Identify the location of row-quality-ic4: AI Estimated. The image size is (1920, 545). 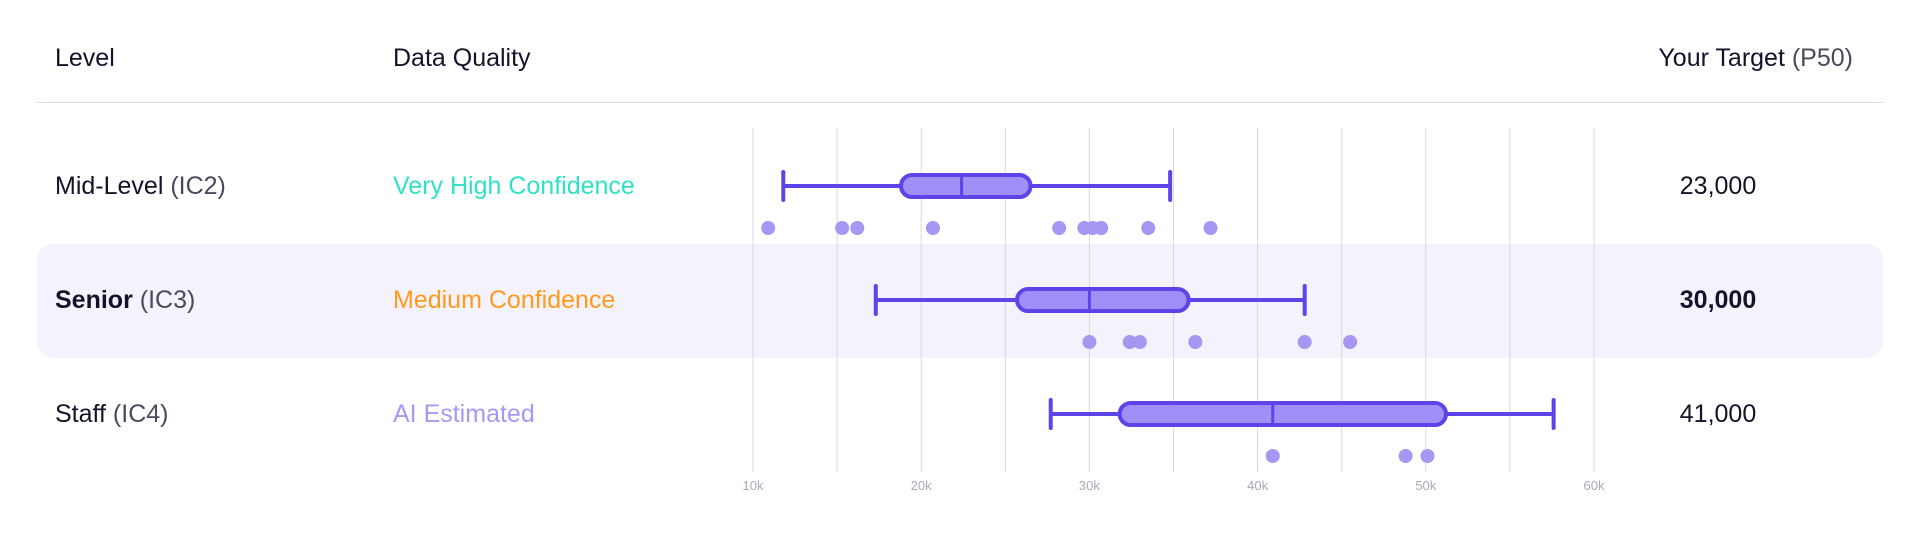
(464, 414).